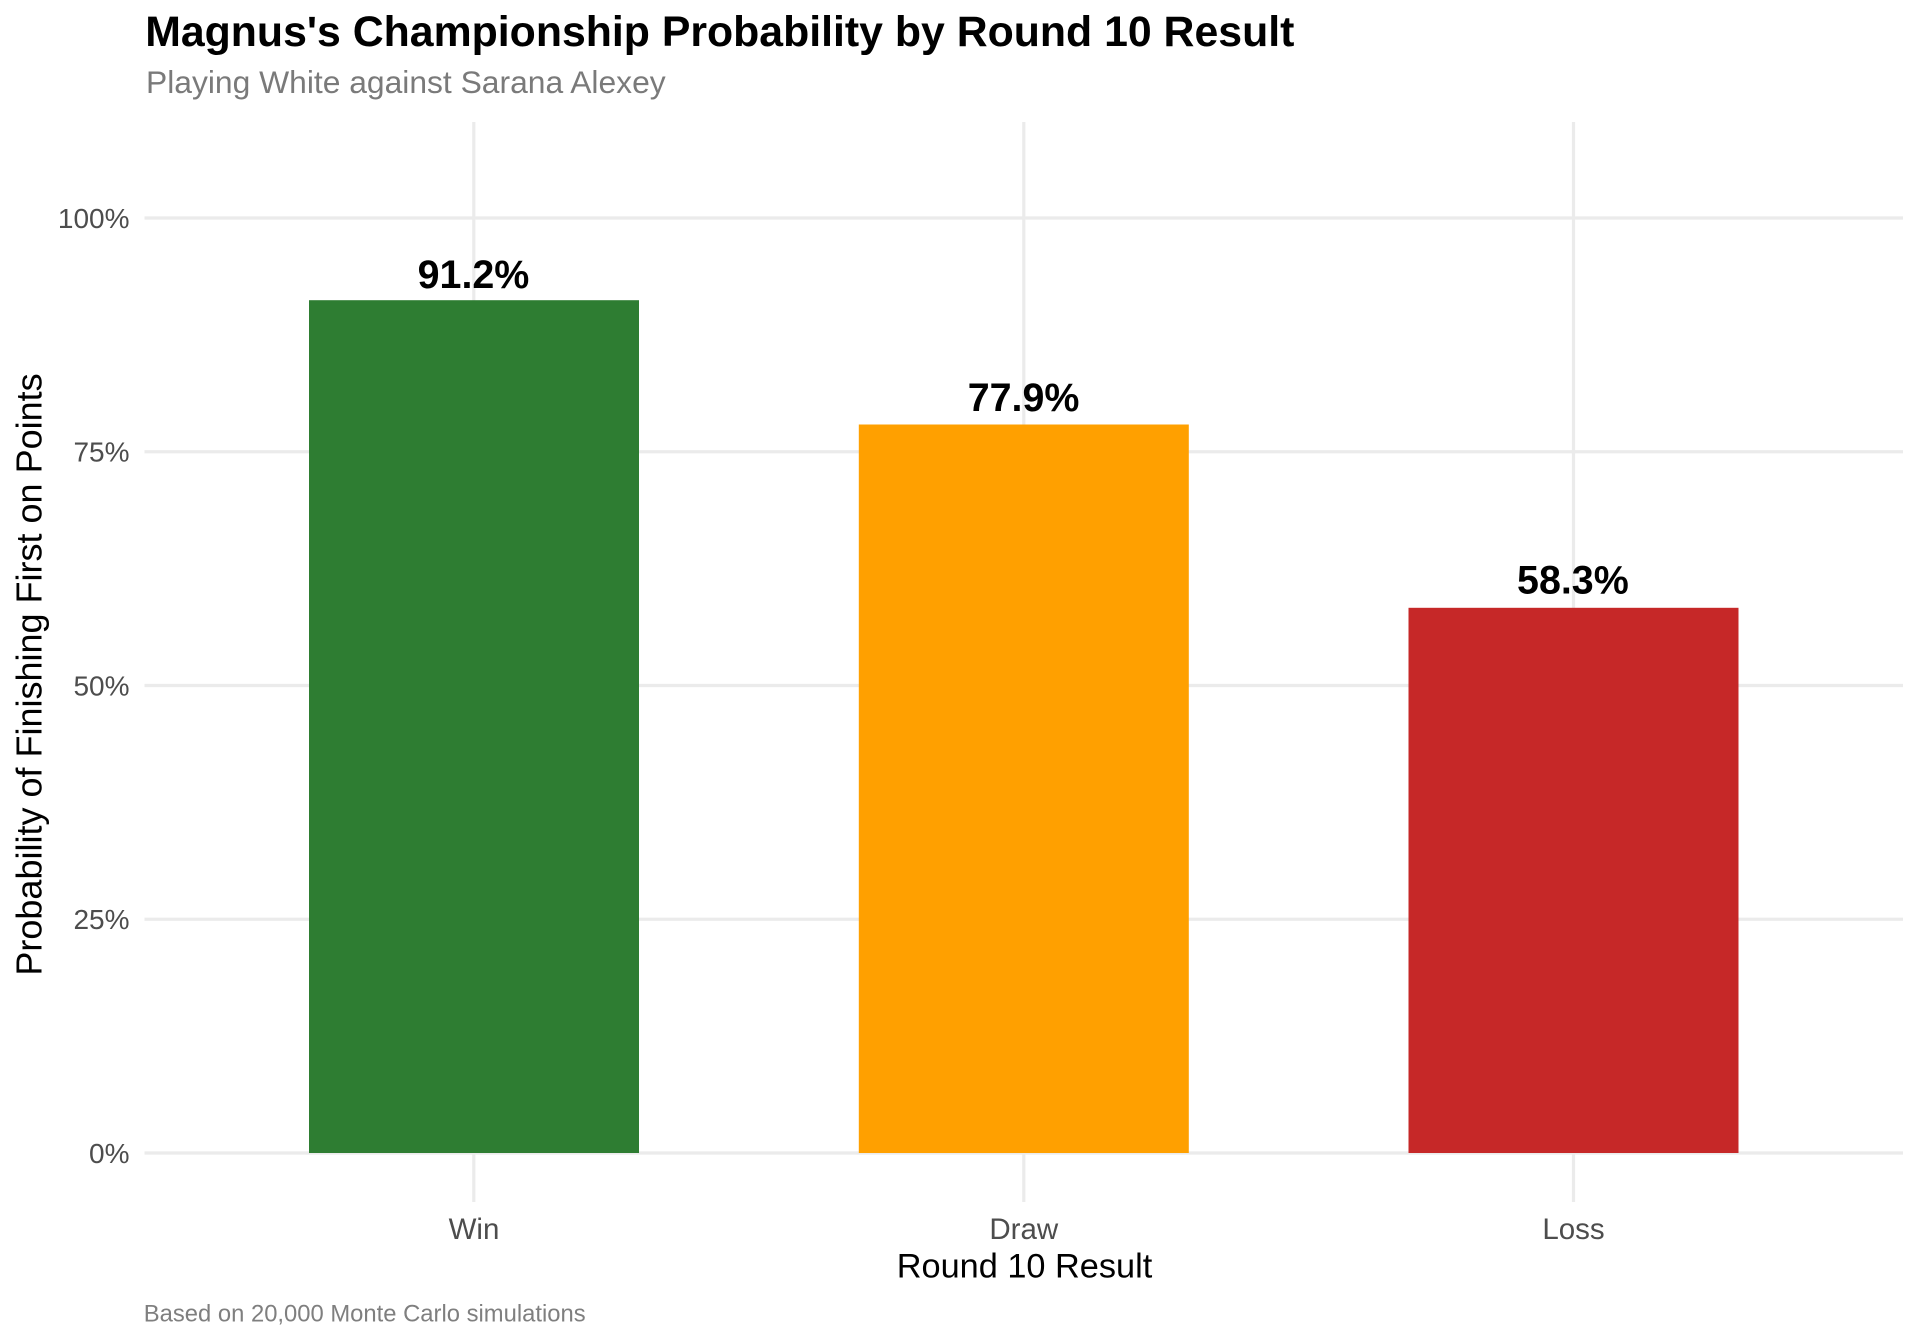  I want to click on svg-text: 0%, so click(109, 1153).